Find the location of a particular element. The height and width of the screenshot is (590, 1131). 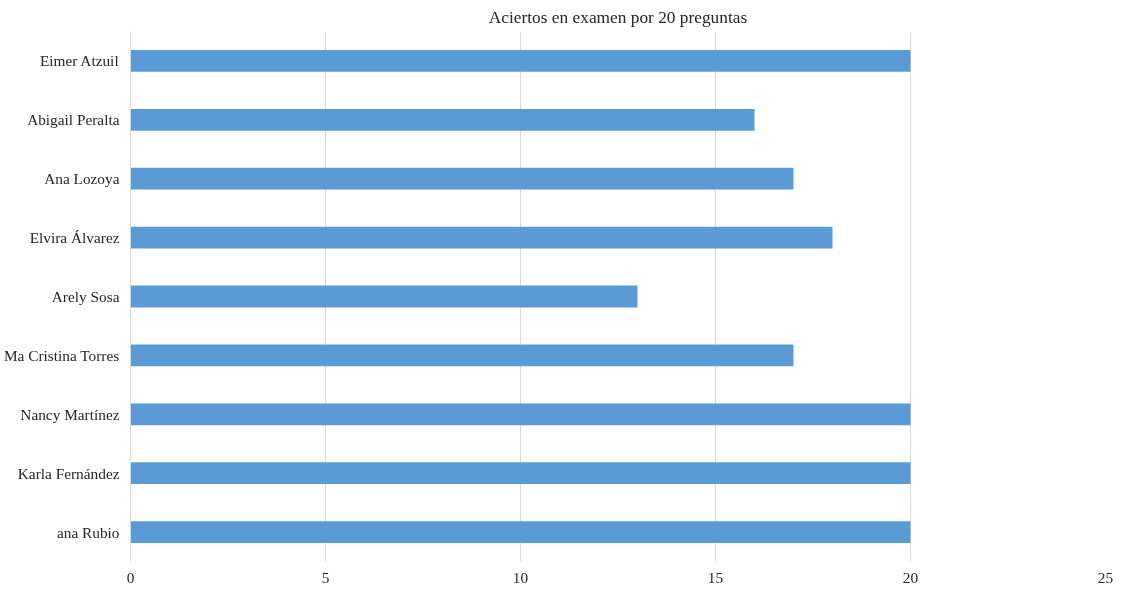

chart-title: Aciertos en examen por 20 preguntas is located at coordinates (618, 17).